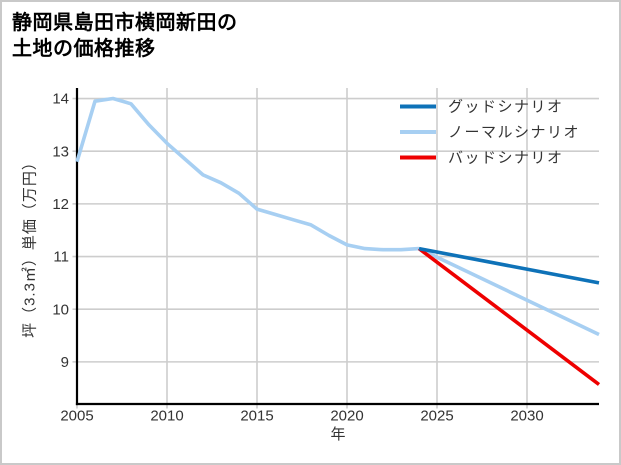  Describe the element at coordinates (125, 23) in the screenshot. I see `chart-title-line1: 静岡県島田市横岡新田の` at that location.